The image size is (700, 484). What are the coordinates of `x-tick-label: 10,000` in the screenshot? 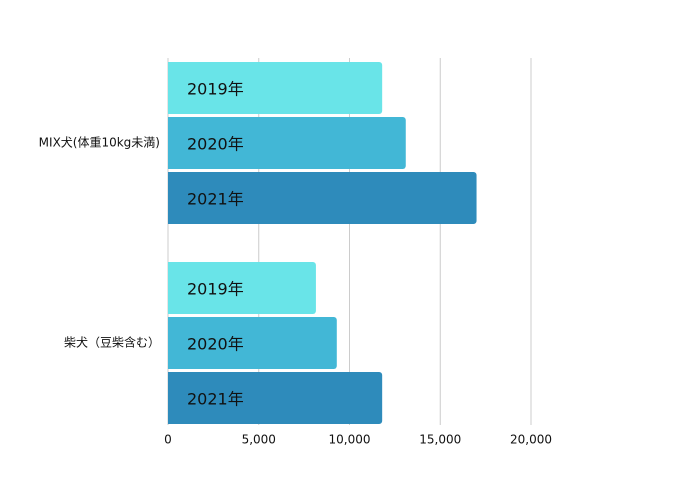 It's located at (350, 440).